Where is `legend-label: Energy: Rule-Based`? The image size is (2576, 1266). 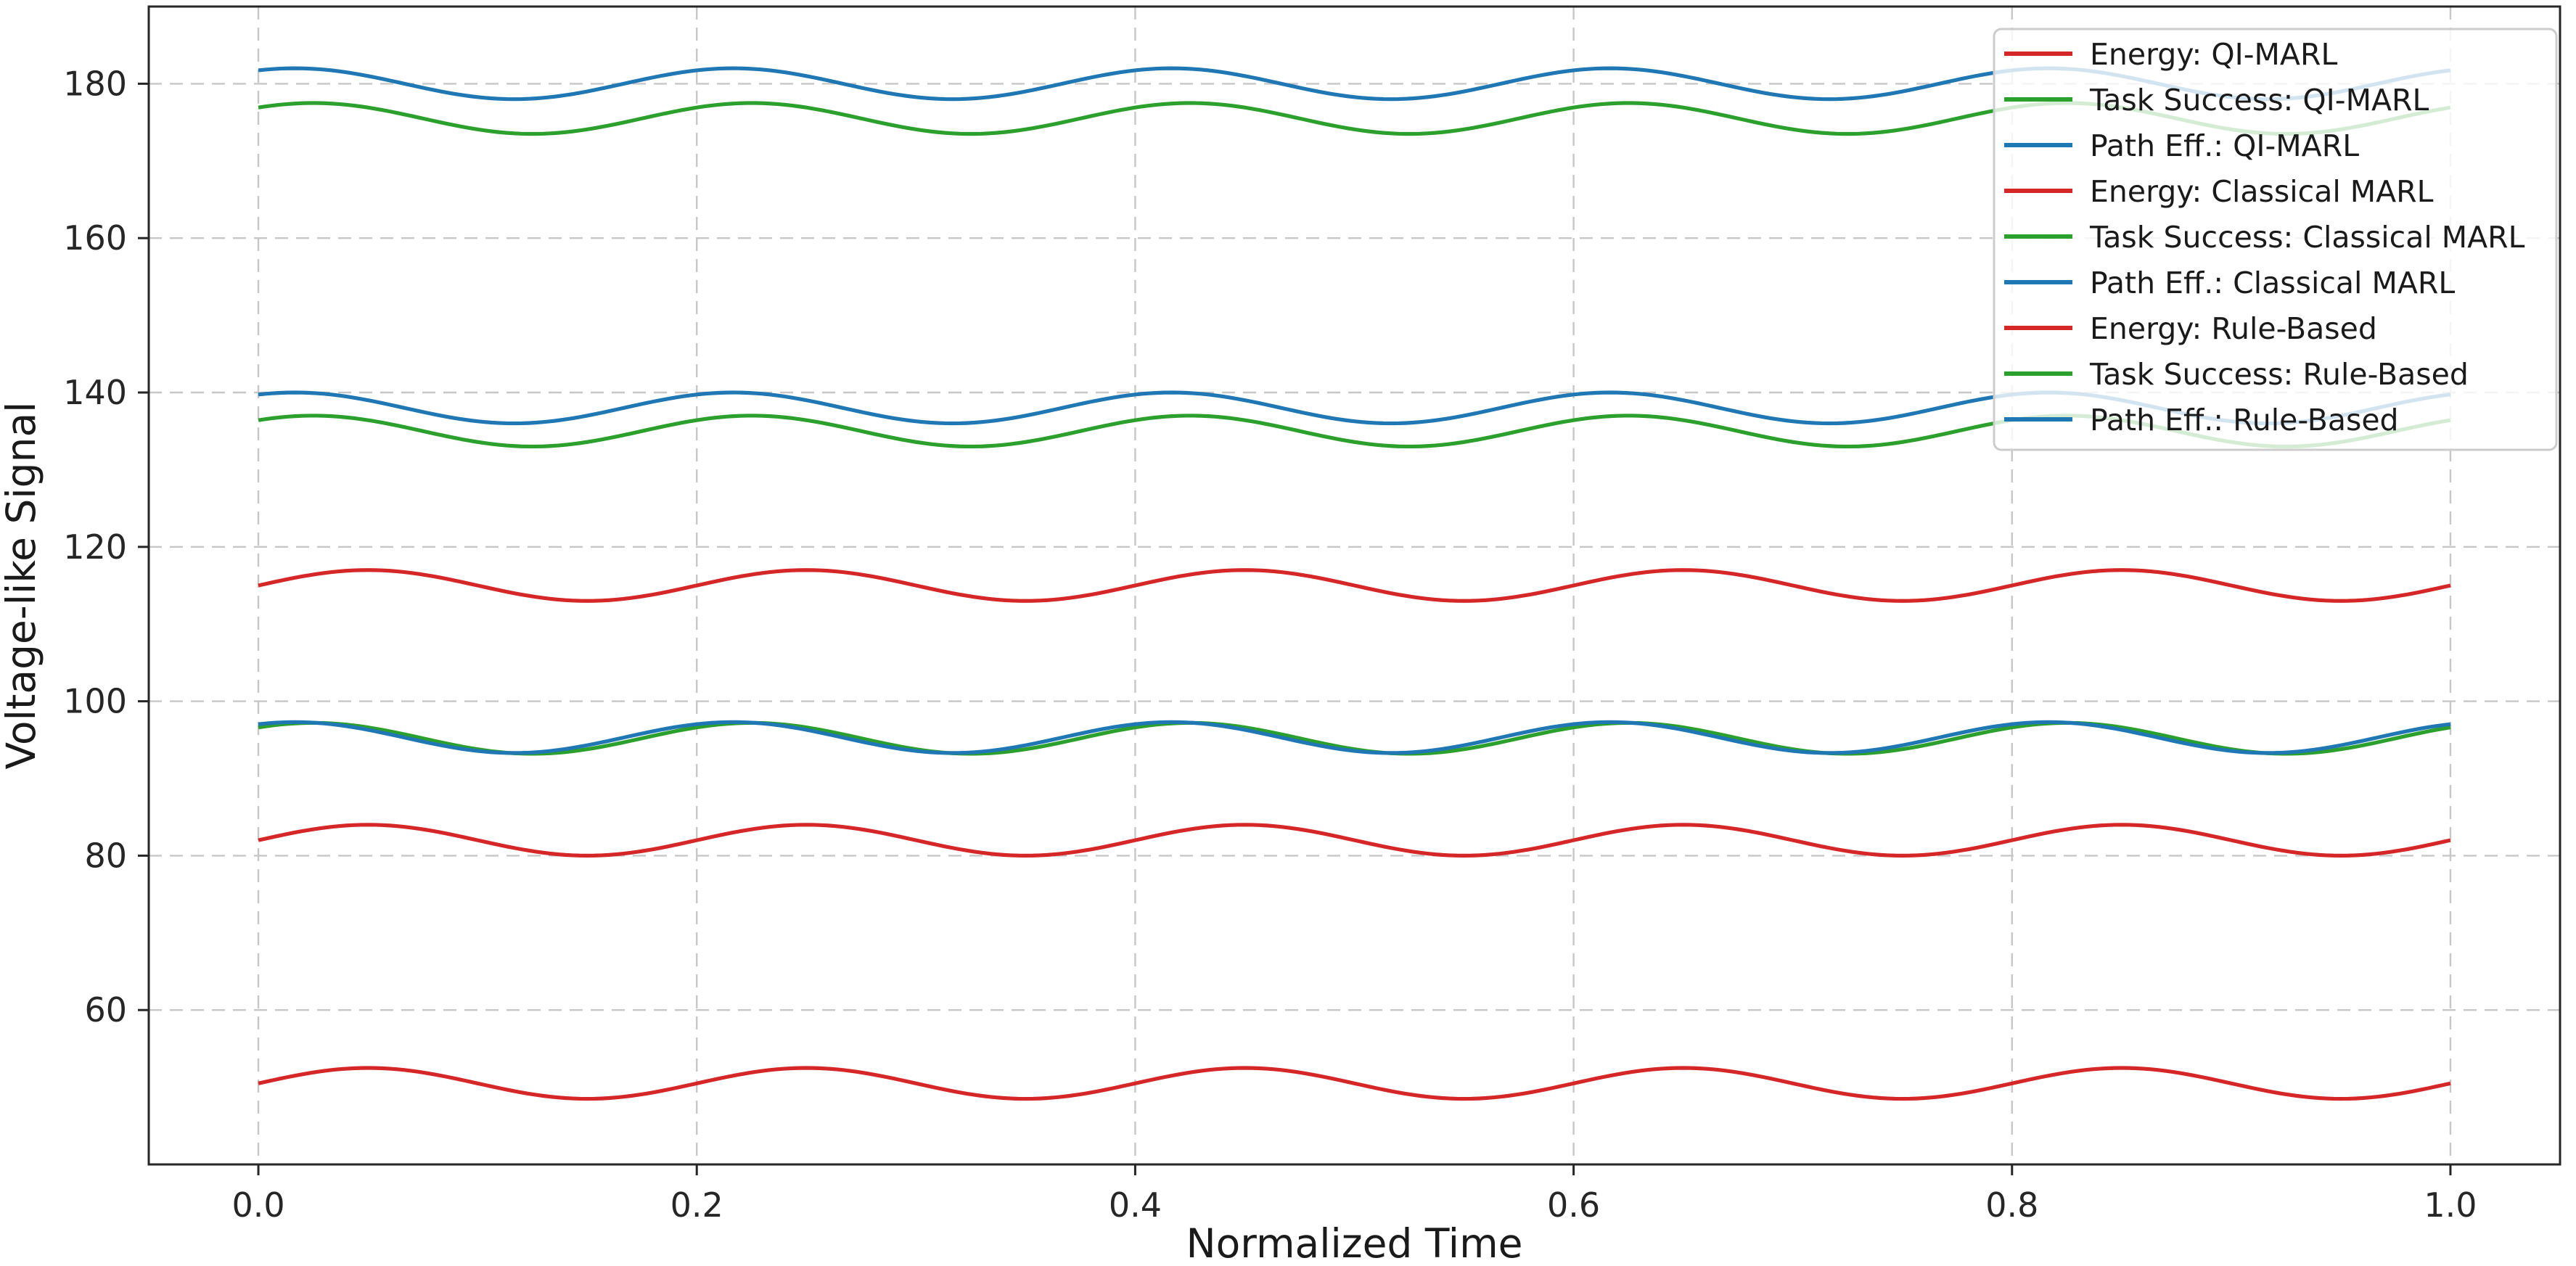
legend-label: Energy: Rule-Based is located at coordinates (2233, 328).